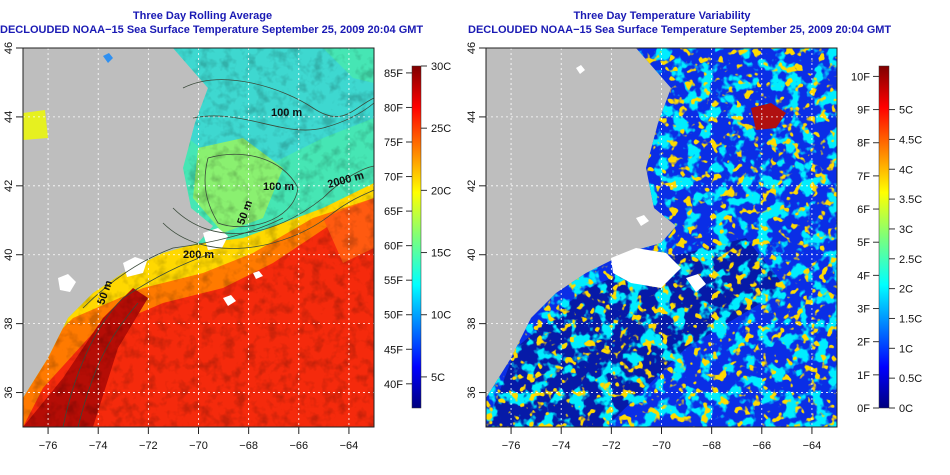 This screenshot has height=475, width=950. I want to click on fahrenheit-tick-label: 10F, so click(860, 77).